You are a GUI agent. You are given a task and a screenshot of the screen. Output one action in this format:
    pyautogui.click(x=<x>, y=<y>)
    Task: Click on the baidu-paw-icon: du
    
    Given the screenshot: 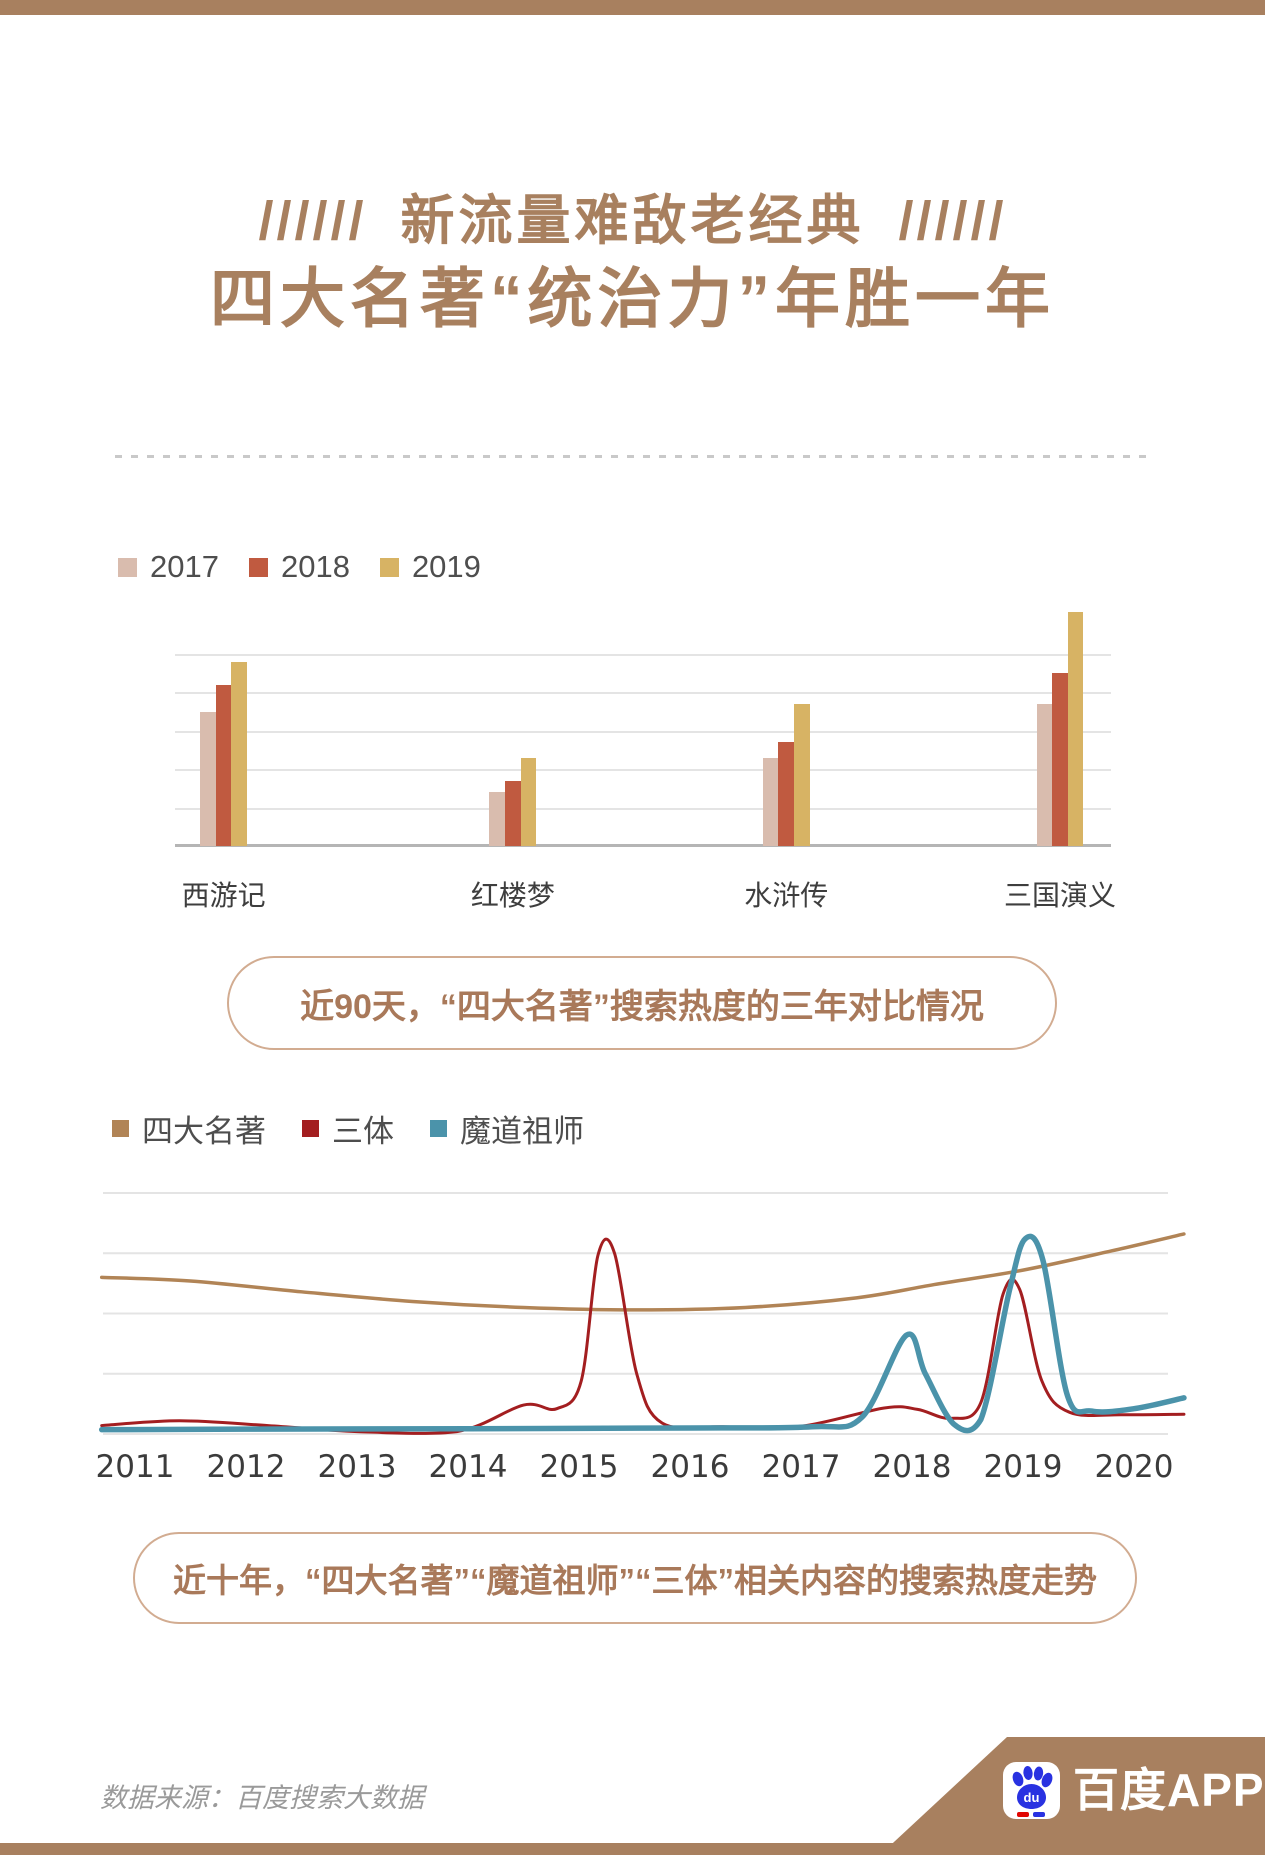 What is the action you would take?
    pyautogui.click(x=1032, y=1791)
    